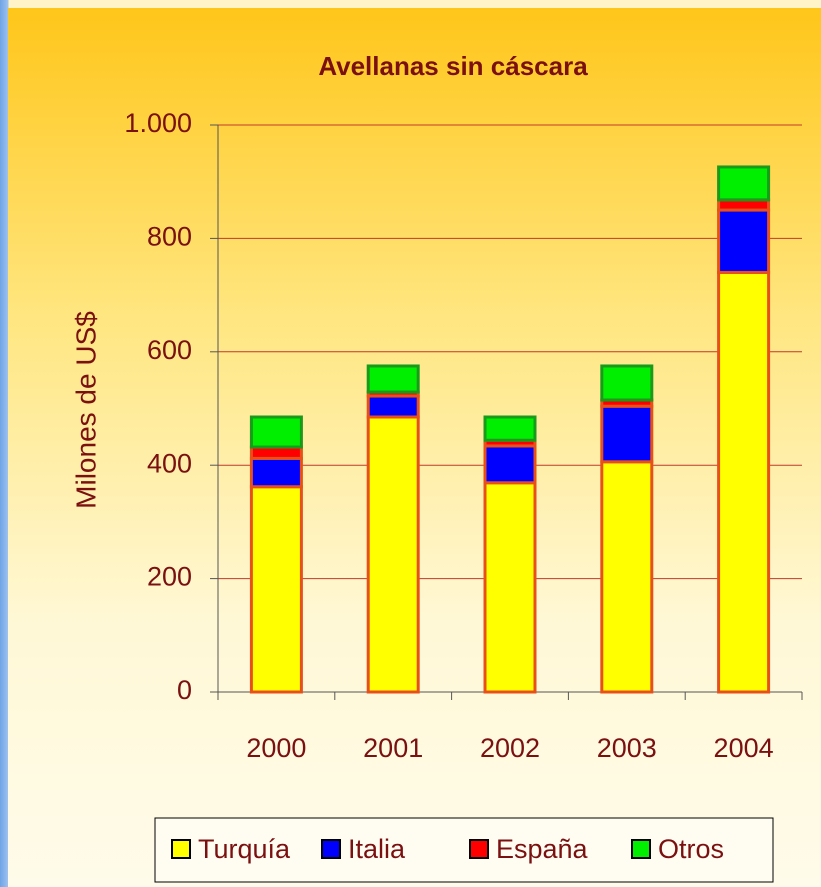  I want to click on y-tick-label: 800, so click(169, 237).